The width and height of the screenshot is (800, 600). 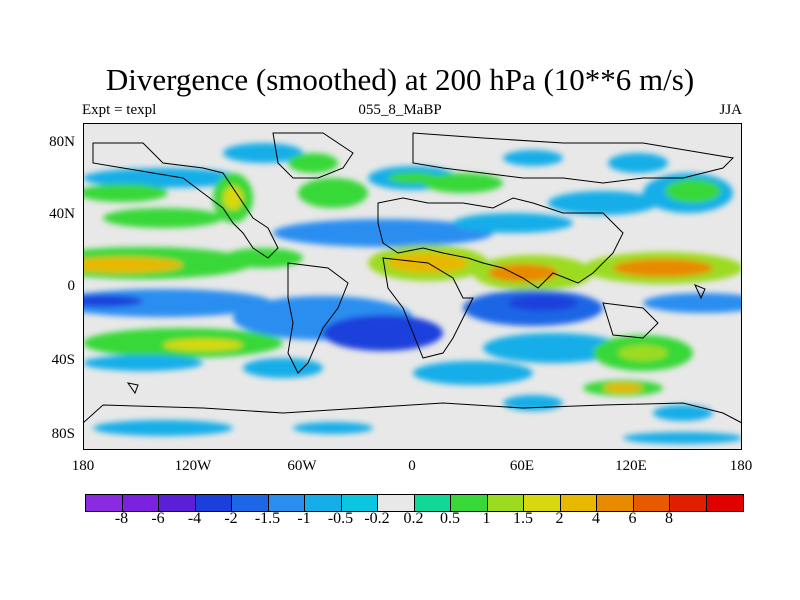 I want to click on colorbar-label: 0.5, so click(x=450, y=518).